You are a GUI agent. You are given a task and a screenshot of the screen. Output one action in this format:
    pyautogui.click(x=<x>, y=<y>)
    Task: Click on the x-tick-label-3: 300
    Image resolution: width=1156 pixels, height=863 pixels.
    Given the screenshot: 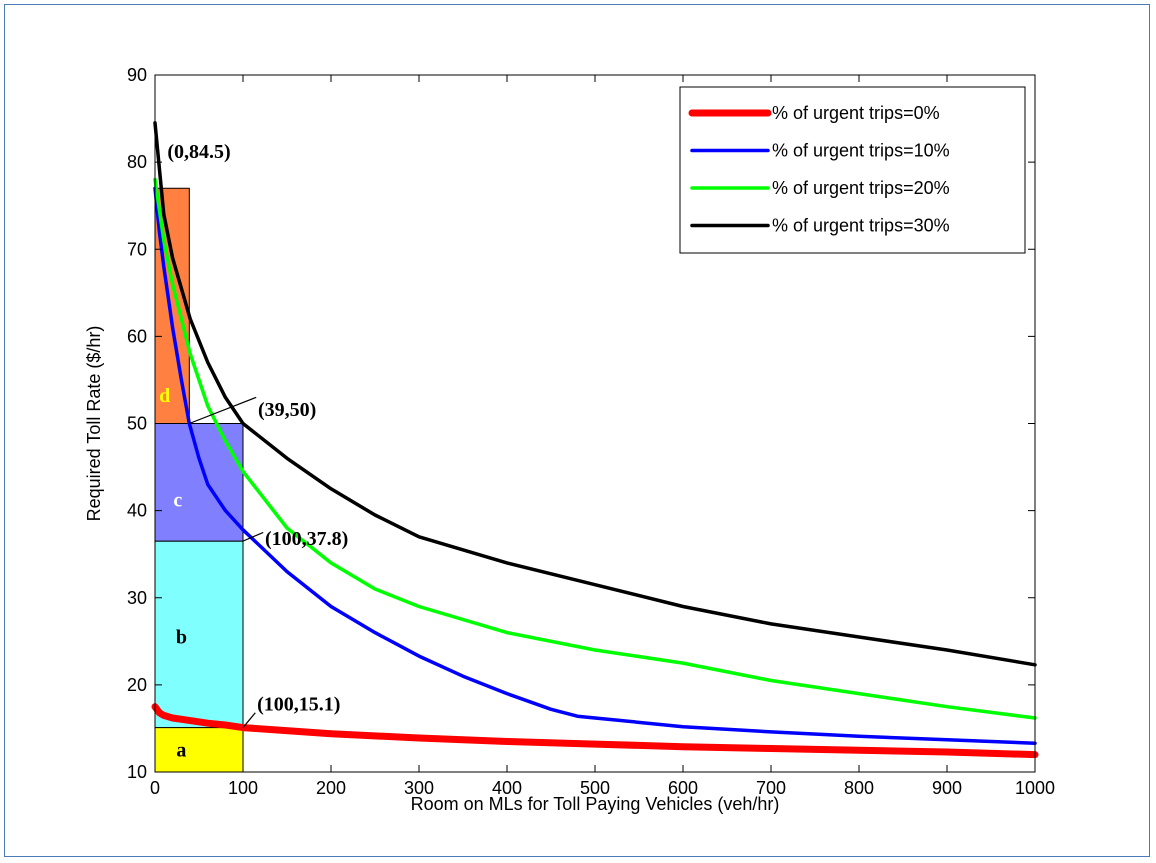 What is the action you would take?
    pyautogui.click(x=419, y=788)
    